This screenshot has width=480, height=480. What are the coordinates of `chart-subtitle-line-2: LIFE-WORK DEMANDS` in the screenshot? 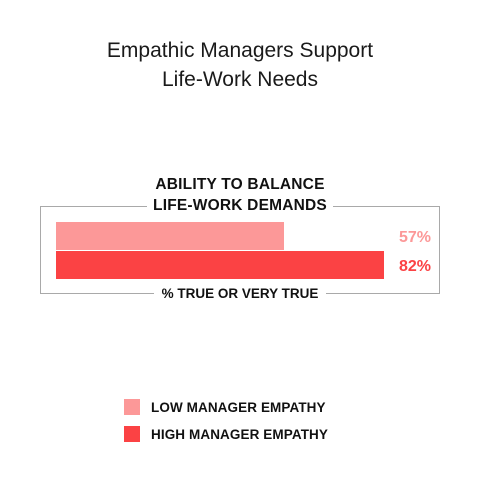 It's located at (240, 205).